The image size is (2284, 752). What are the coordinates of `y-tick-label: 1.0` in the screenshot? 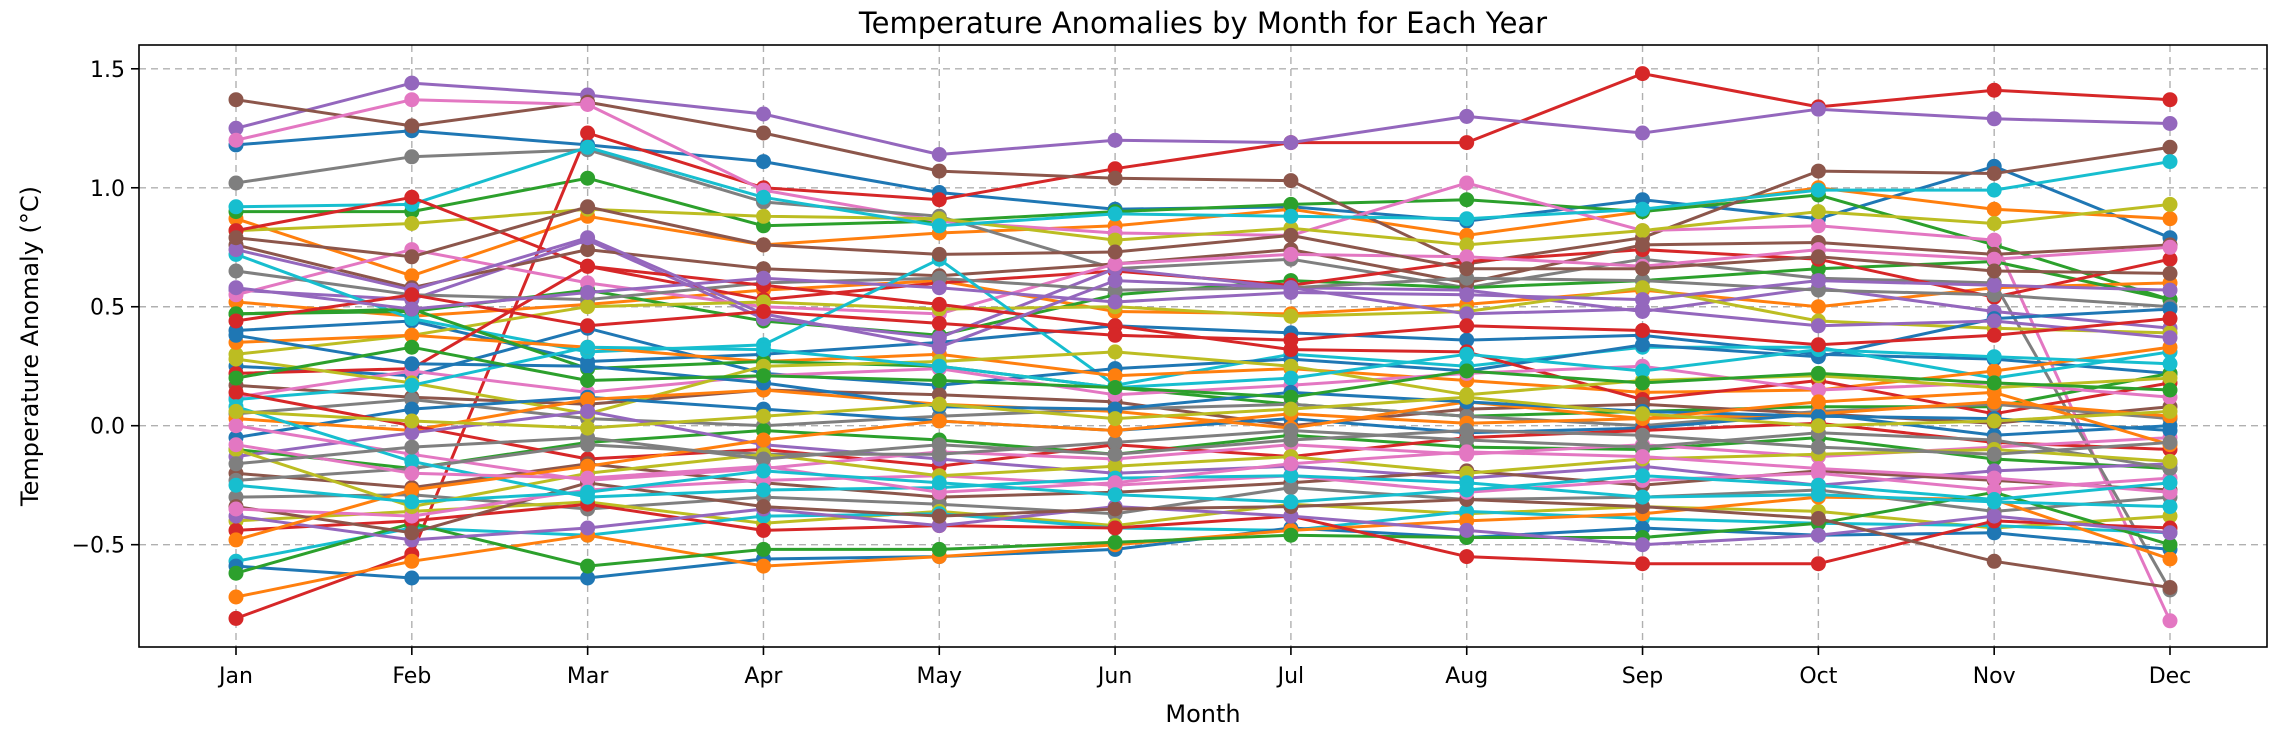 It's located at (107, 189).